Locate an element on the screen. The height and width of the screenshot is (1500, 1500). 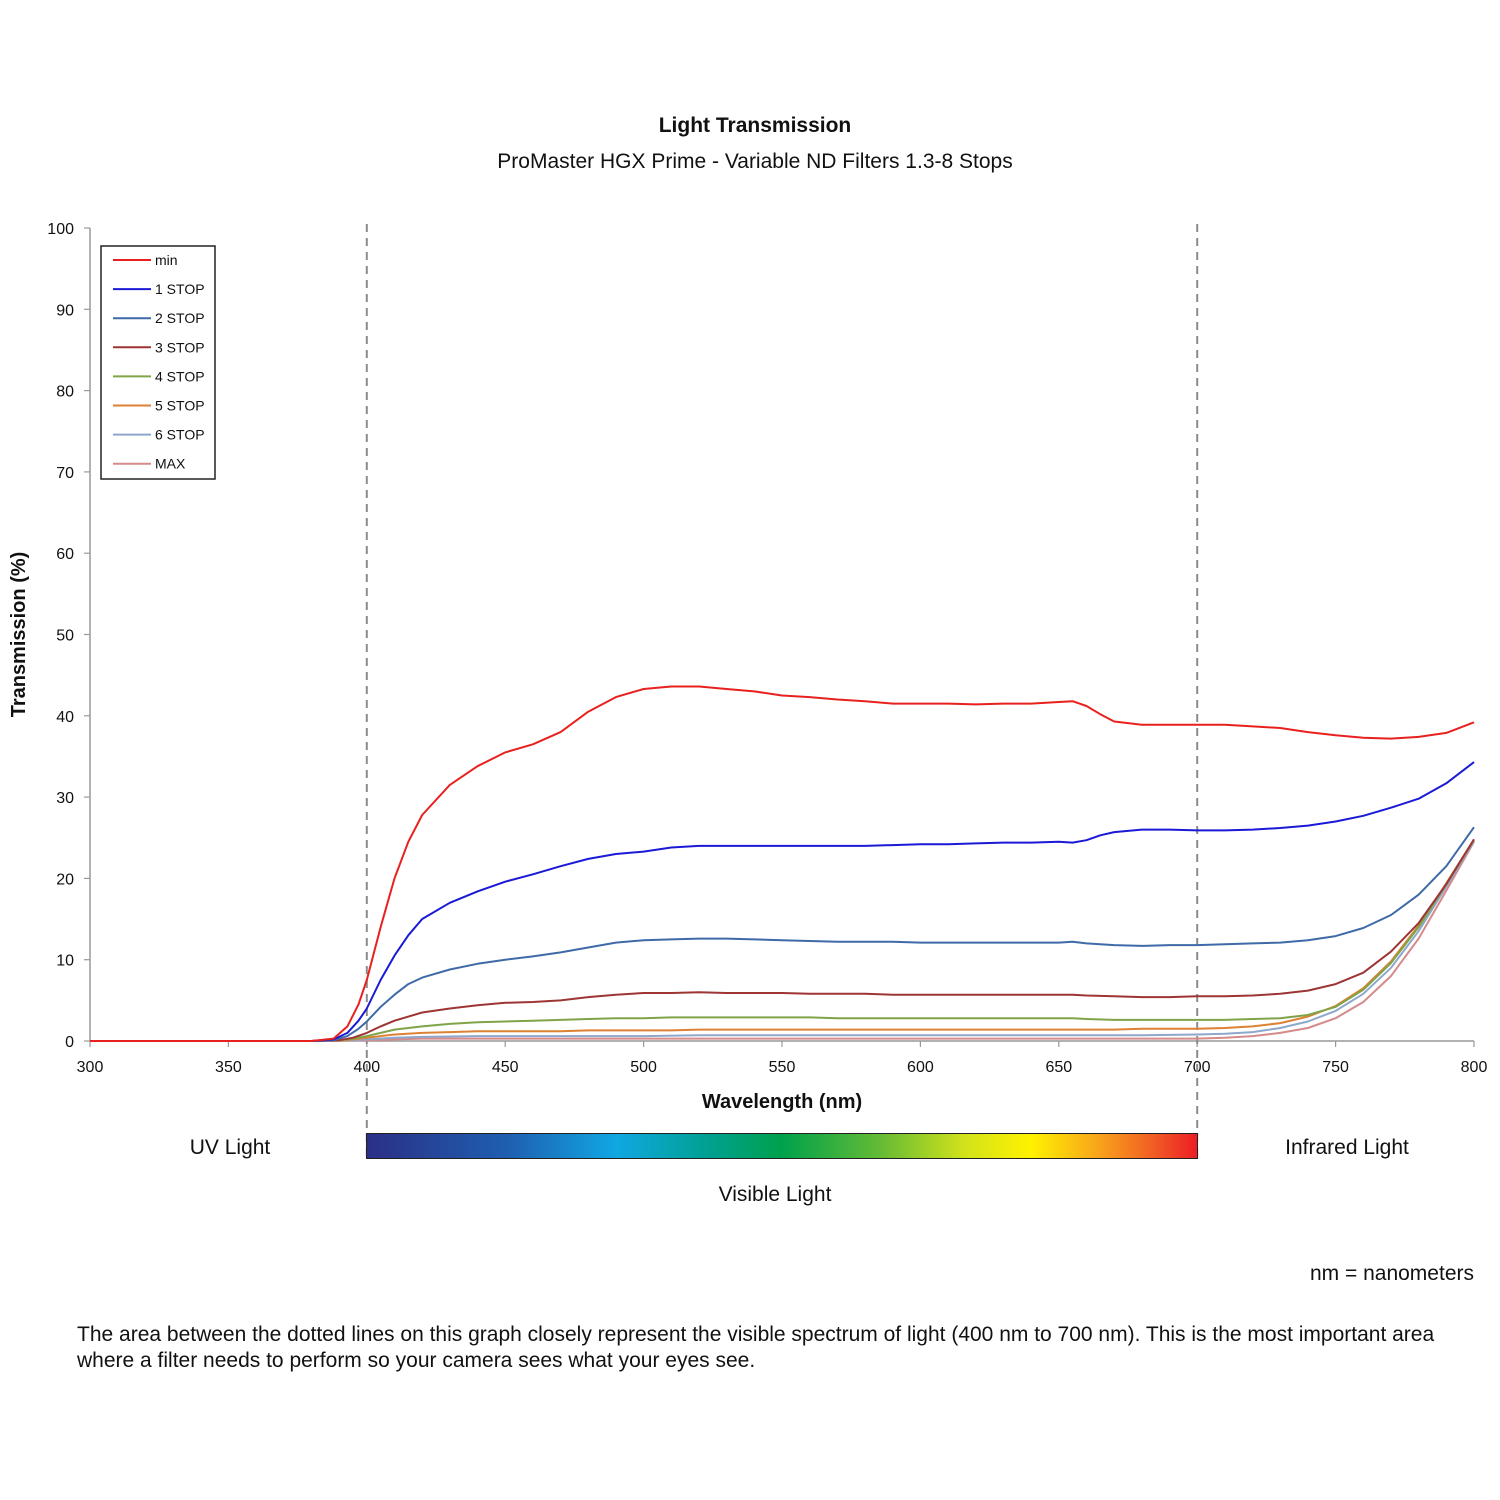
x-tick-label: 800 is located at coordinates (1474, 1067).